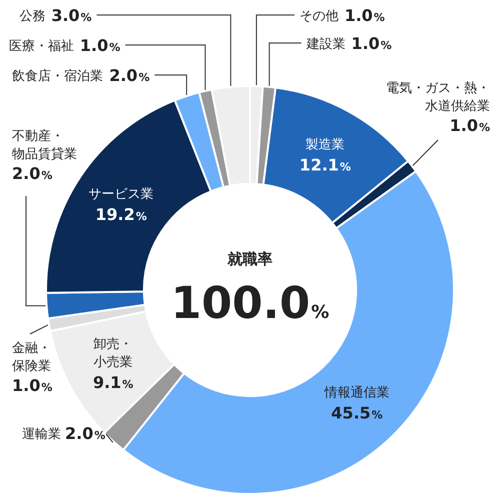 The image size is (500, 500). What do you see at coordinates (250, 303) in the screenshot?
I see `text: 100.0%` at bounding box center [250, 303].